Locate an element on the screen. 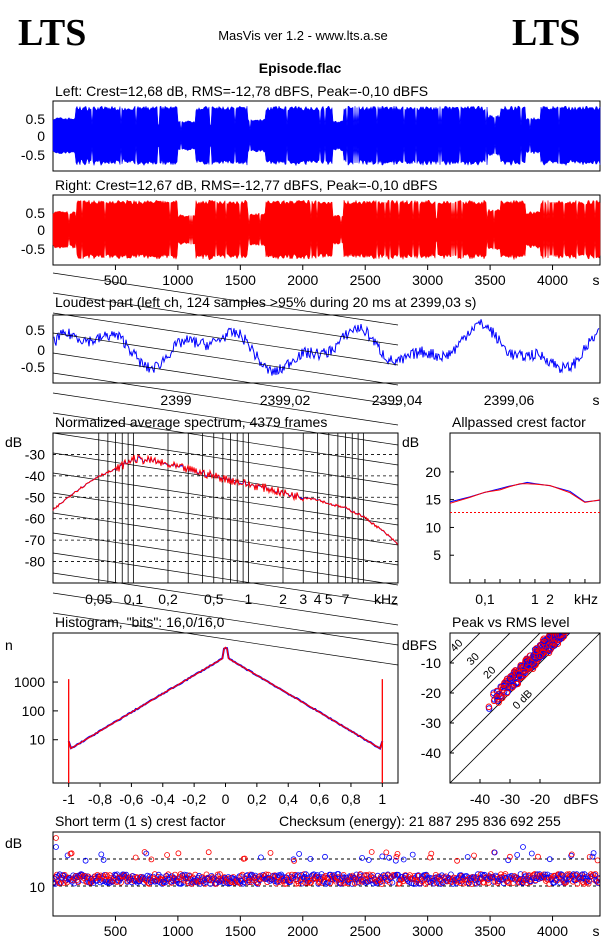 The height and width of the screenshot is (946, 606). histogram-x-axis: -1 -0,8 -0,6 -0,4 -0,2 0 0,2 0,4 0,6 0,8 1 is located at coordinates (224, 795).